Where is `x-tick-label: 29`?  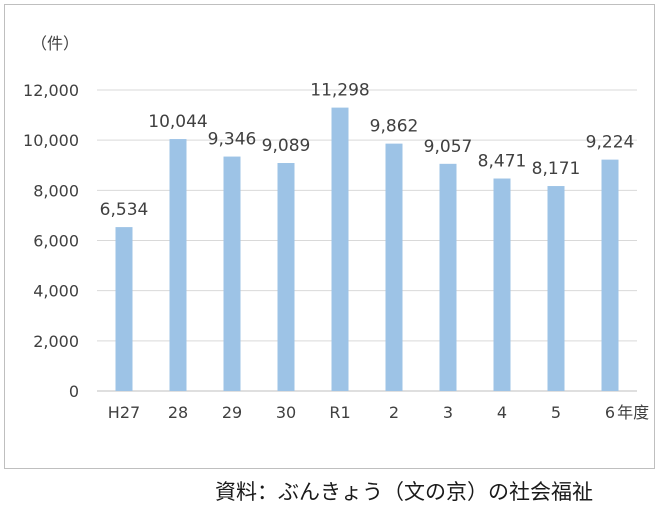 x-tick-label: 29 is located at coordinates (232, 412).